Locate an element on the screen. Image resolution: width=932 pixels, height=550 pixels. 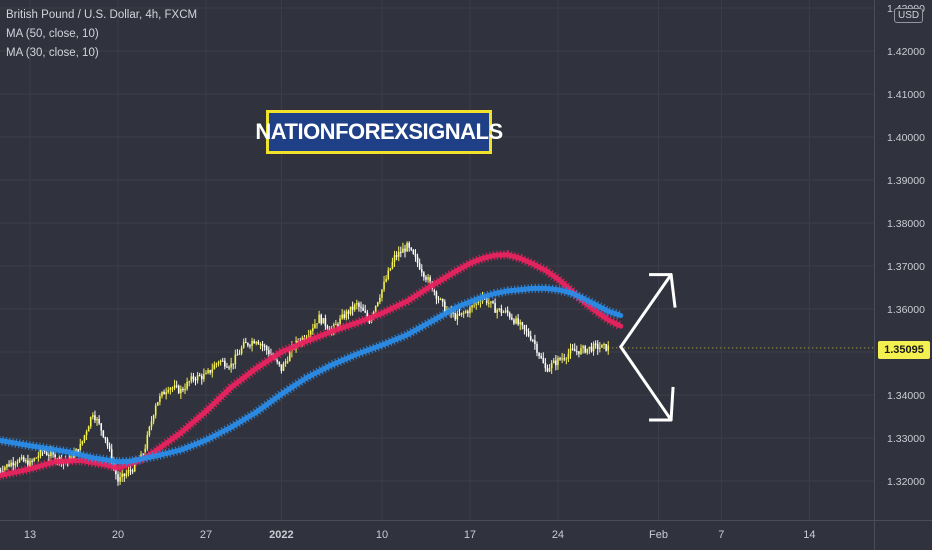
currency-button: USD is located at coordinates (909, 15).